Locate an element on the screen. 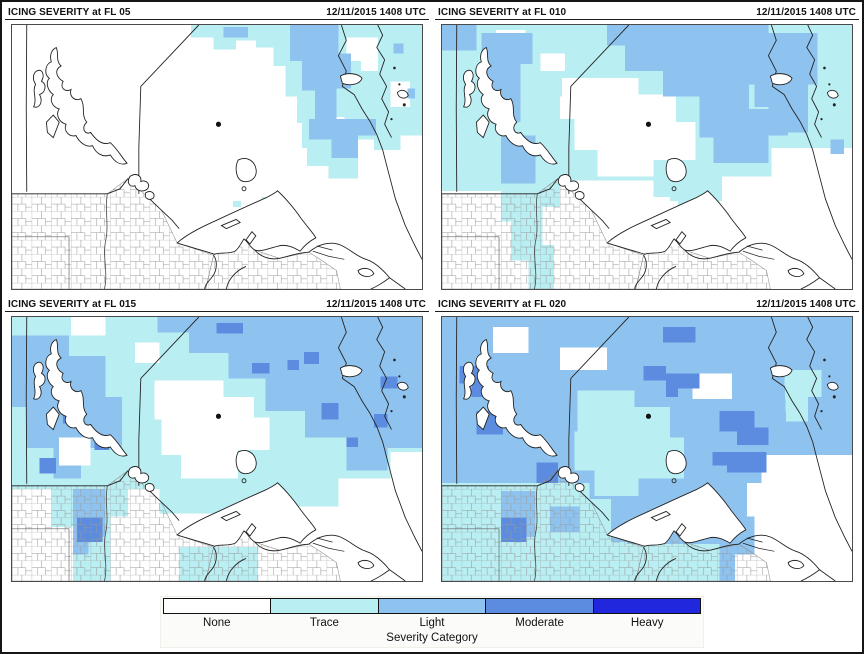 The image size is (864, 654). legend-label-moderate: Moderate is located at coordinates (539, 623).